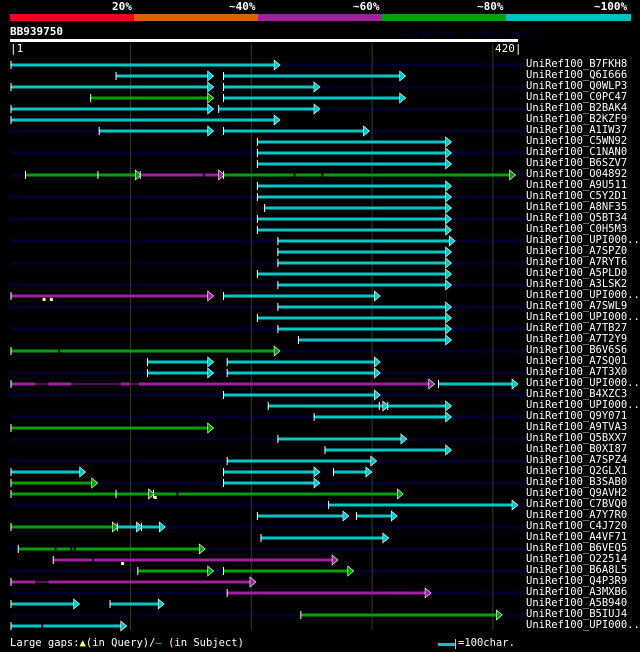  Describe the element at coordinates (577, 86) in the screenshot. I see `hit-label: UniRef100_Q0WLP3` at that location.